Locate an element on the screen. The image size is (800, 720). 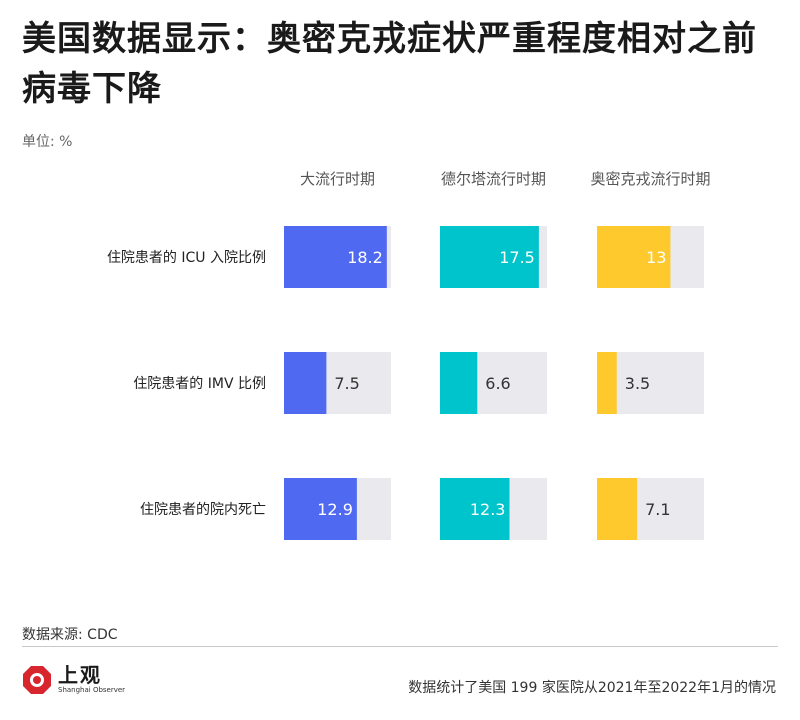
data-label-0-1: 7.5 is located at coordinates (346, 383).